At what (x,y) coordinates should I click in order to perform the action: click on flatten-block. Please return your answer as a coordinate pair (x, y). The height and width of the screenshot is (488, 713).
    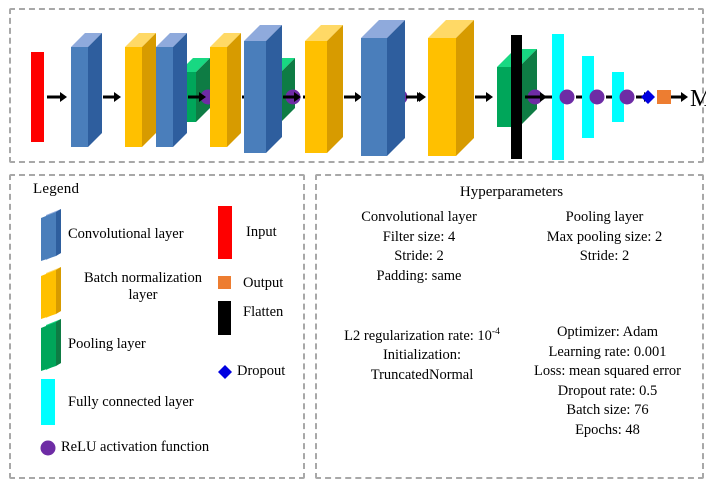
    Looking at the image, I should click on (516, 97).